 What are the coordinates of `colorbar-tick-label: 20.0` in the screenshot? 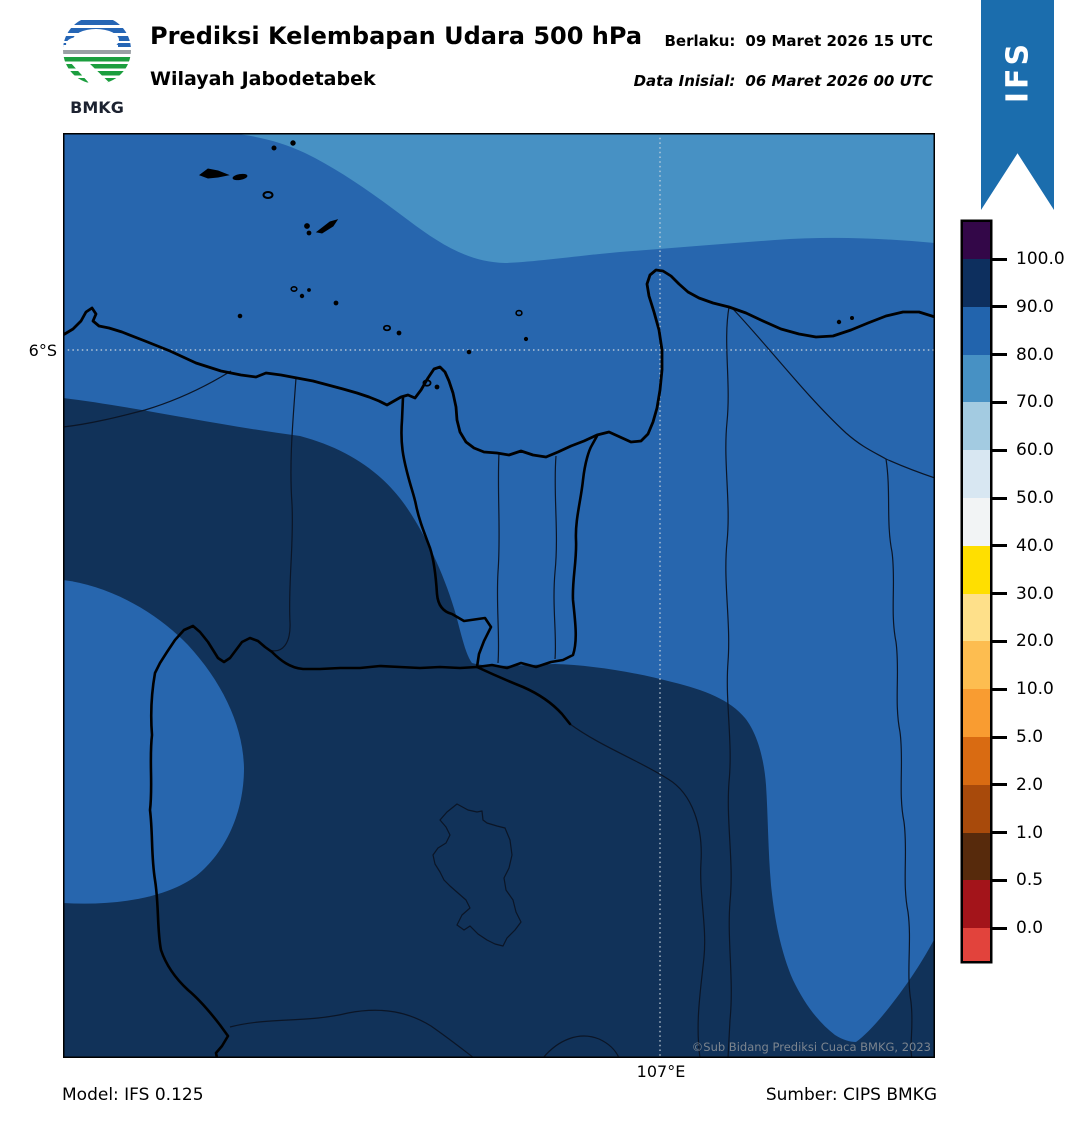 It's located at (1035, 641).